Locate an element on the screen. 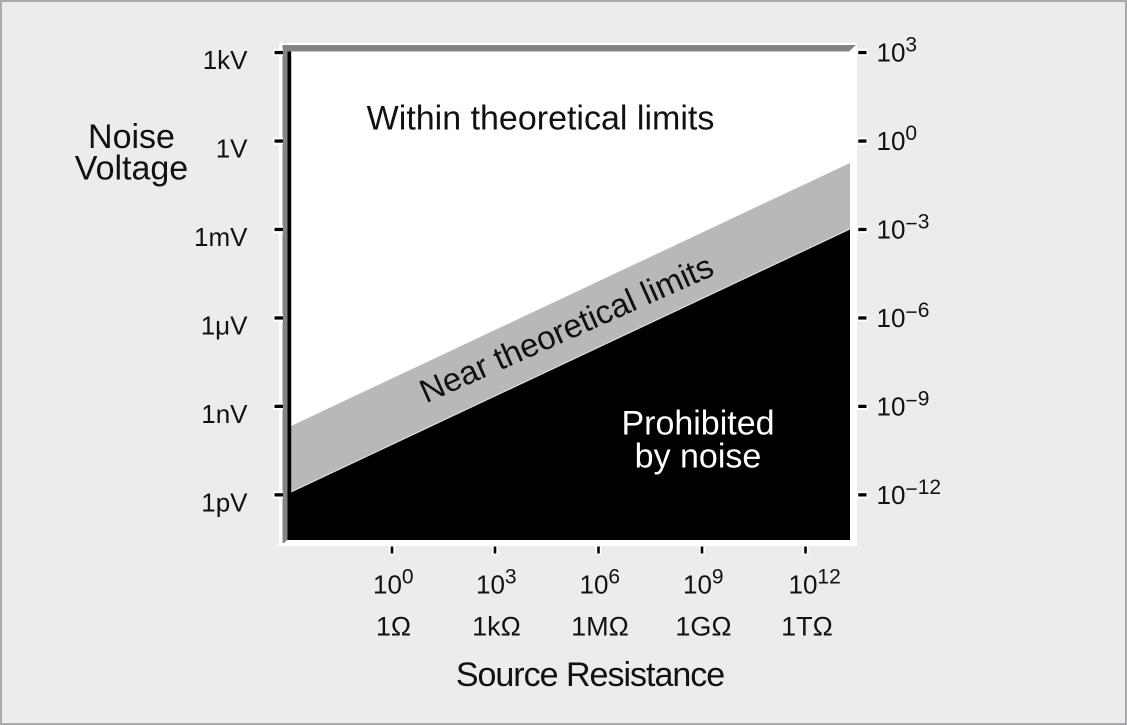 The width and height of the screenshot is (1127, 725). svg-text: 1μV is located at coordinates (224, 326).